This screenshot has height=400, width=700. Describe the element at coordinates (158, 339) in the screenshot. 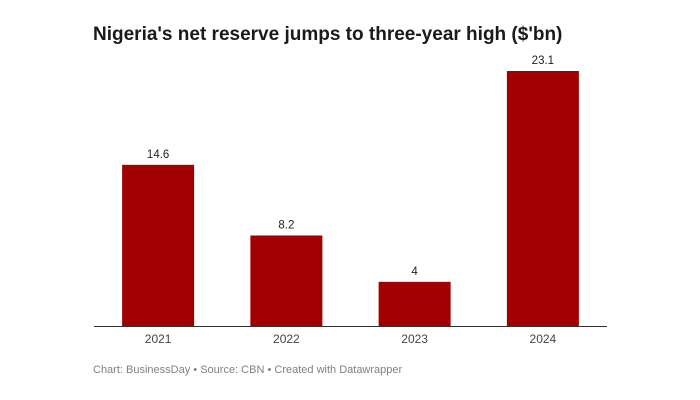

I see `x-tick-label-2021: 2021` at that location.